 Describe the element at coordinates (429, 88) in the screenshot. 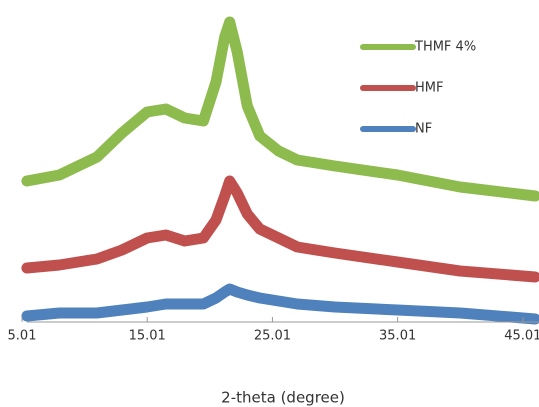

I see `legend-label: HMF` at that location.